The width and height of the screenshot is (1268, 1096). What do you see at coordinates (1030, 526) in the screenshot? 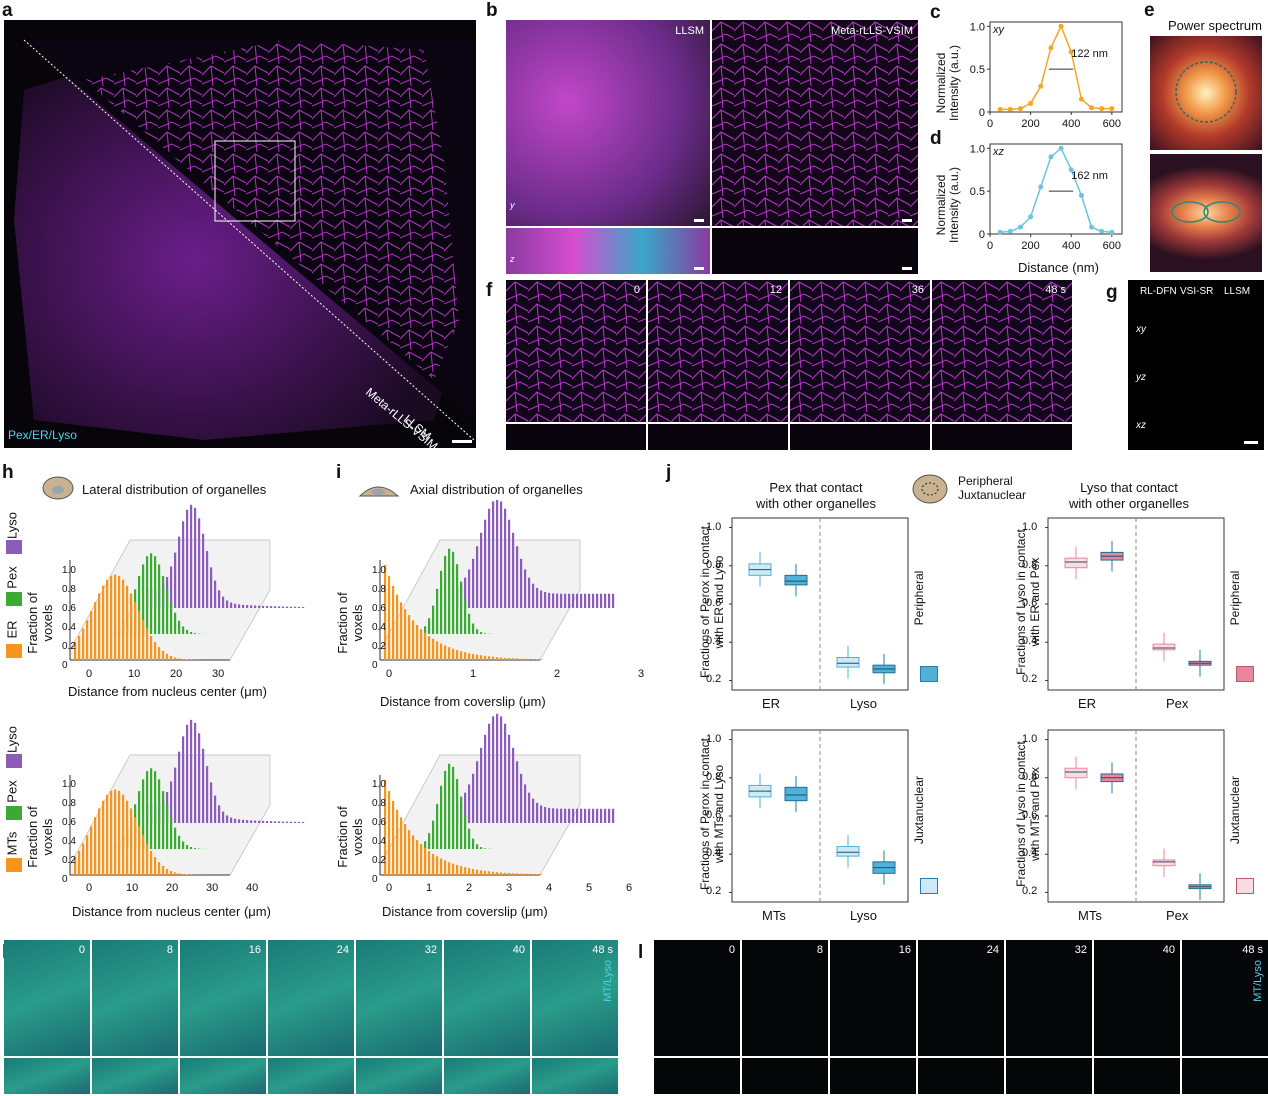
I see `box-y-tick: 1.0` at bounding box center [1030, 526].